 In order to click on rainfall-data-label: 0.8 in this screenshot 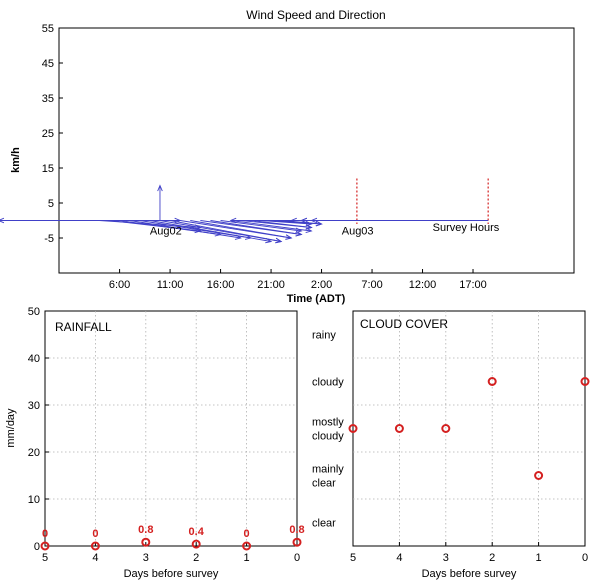, I will do `click(296, 530)`.